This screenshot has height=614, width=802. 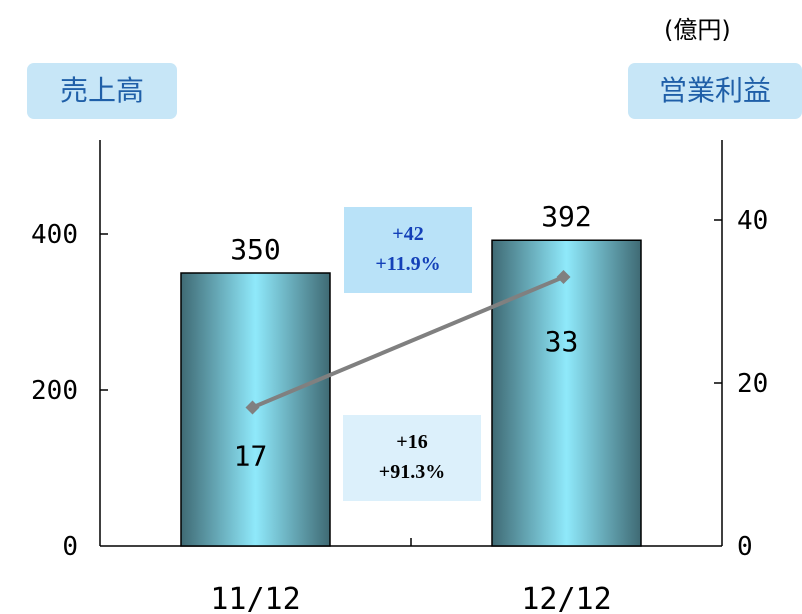 What do you see at coordinates (752, 384) in the screenshot?
I see `right-tick-label: 20` at bounding box center [752, 384].